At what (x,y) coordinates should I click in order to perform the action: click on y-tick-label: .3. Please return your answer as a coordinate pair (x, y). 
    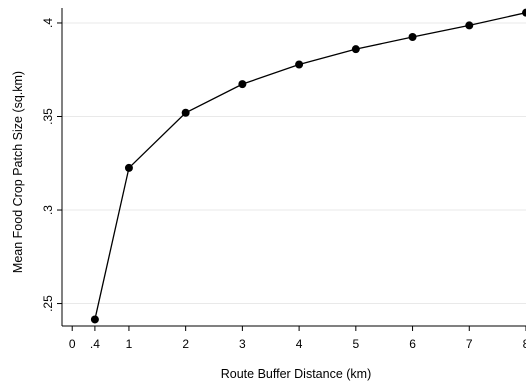
    Looking at the image, I should click on (48, 210).